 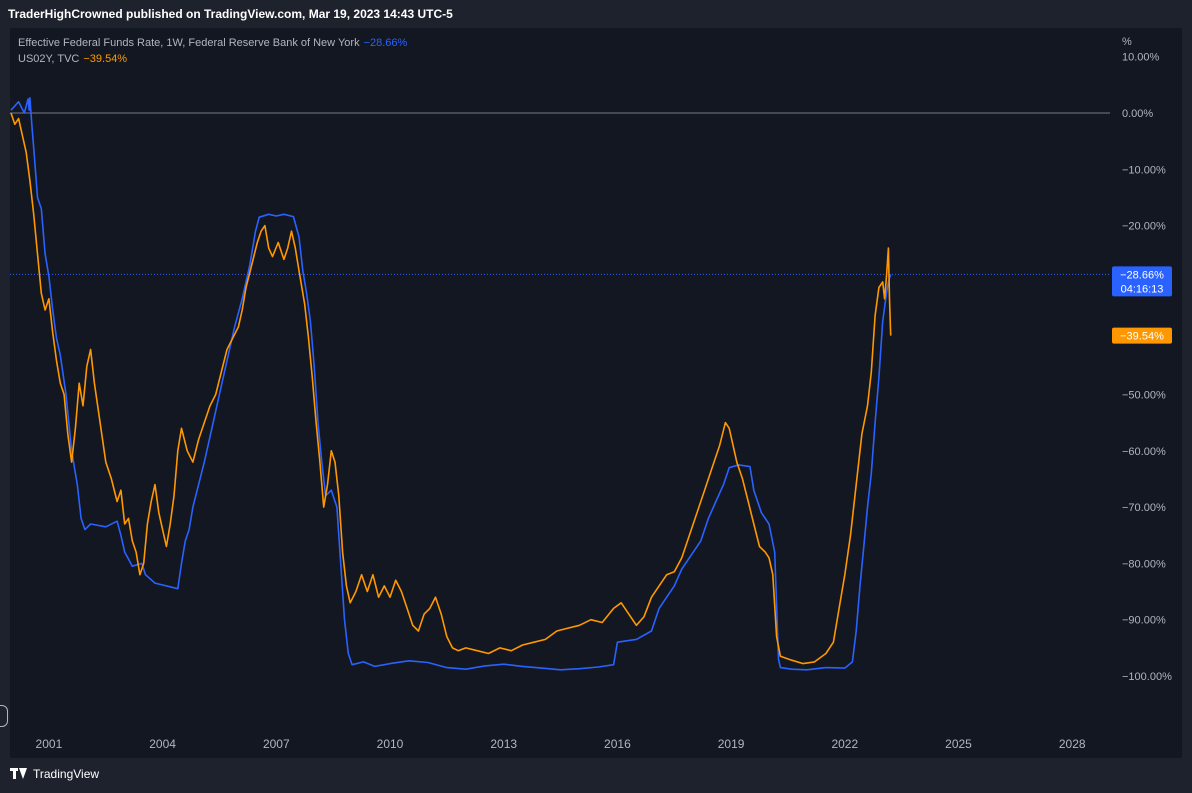 What do you see at coordinates (503, 744) in the screenshot?
I see `x-tick-label: 2013` at bounding box center [503, 744].